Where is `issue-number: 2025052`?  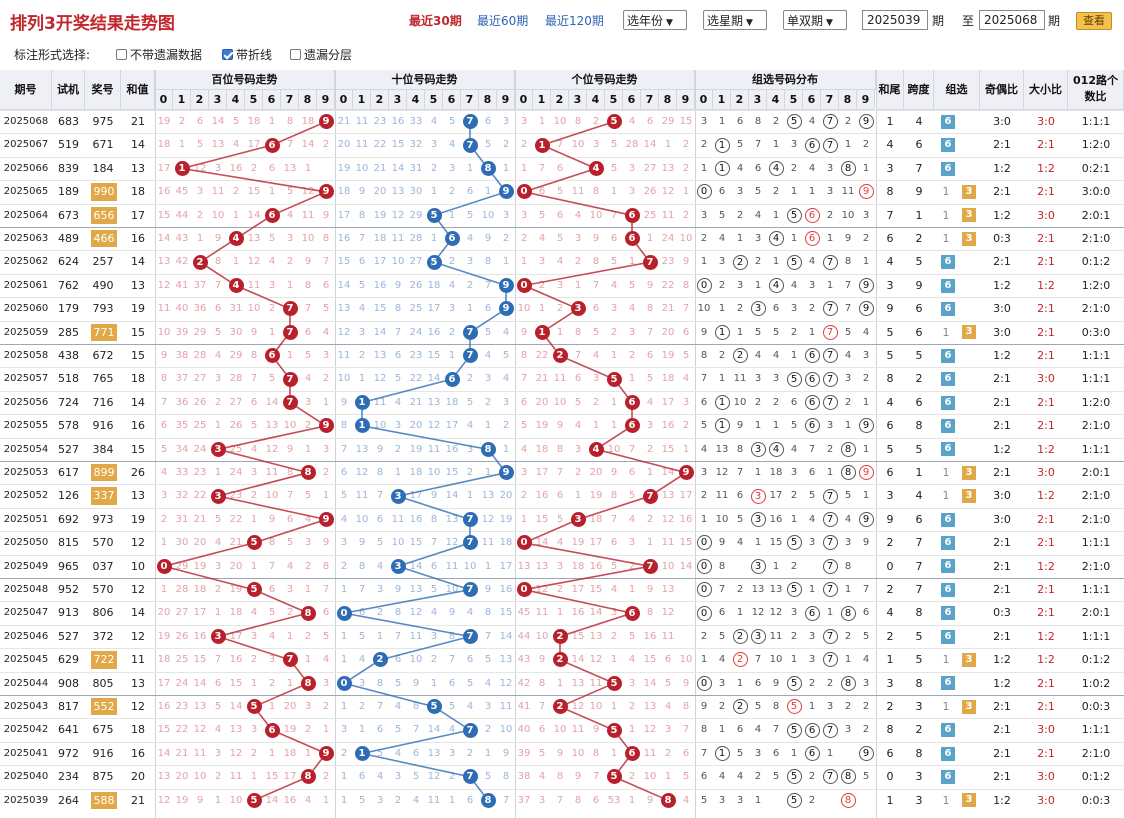
issue-number: 2025052 is located at coordinates (26, 496).